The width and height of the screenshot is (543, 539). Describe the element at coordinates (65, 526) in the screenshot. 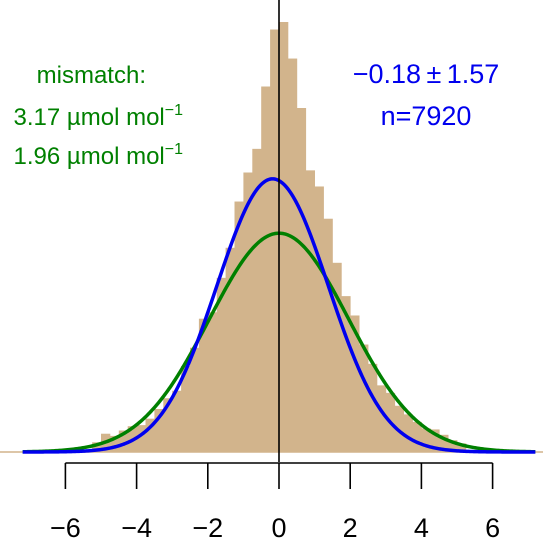

I see `x-tick-label: −6` at that location.